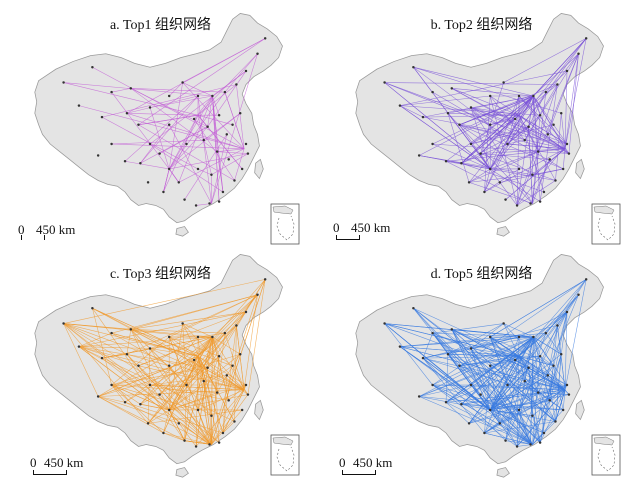 The width and height of the screenshot is (642, 497). What do you see at coordinates (33, 462) in the screenshot?
I see `scale-zero-c: 0` at bounding box center [33, 462].